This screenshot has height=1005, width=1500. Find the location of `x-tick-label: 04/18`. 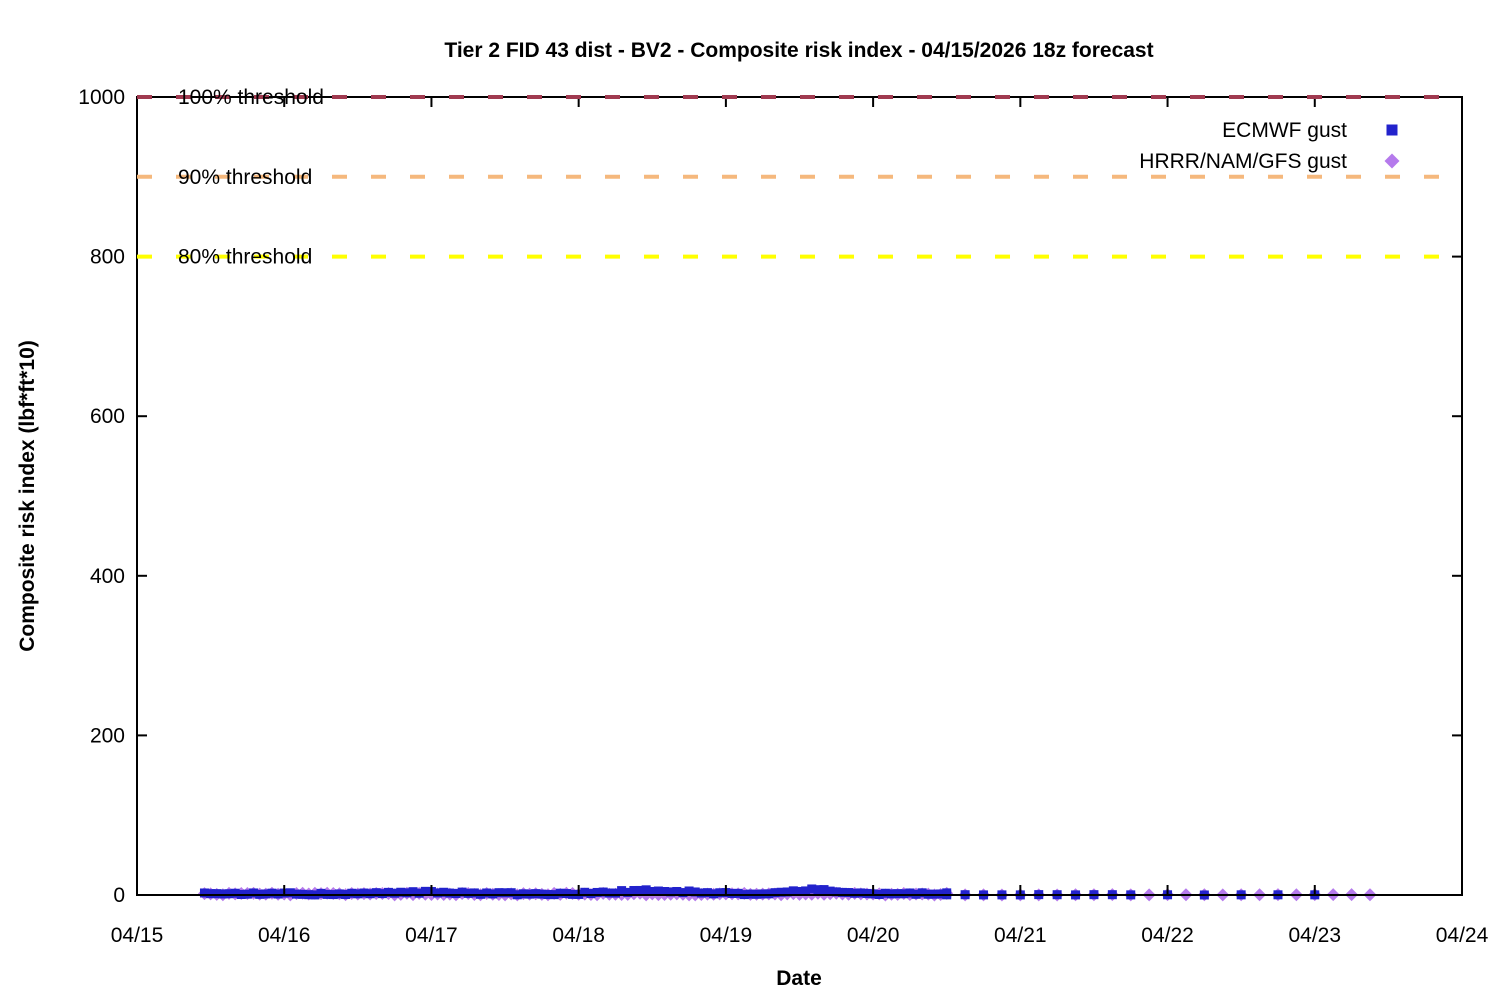

x-tick-label: 04/18 is located at coordinates (578, 935).